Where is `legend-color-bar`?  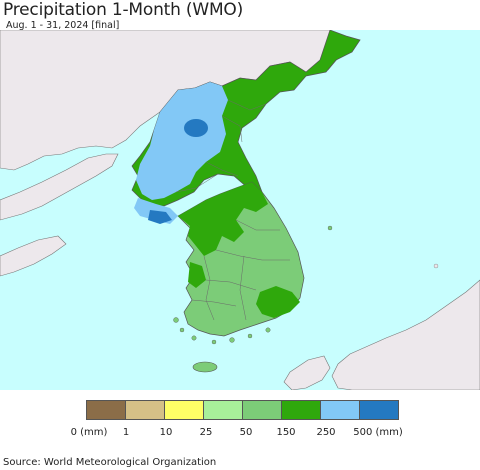
legend-color-bar is located at coordinates (242, 410).